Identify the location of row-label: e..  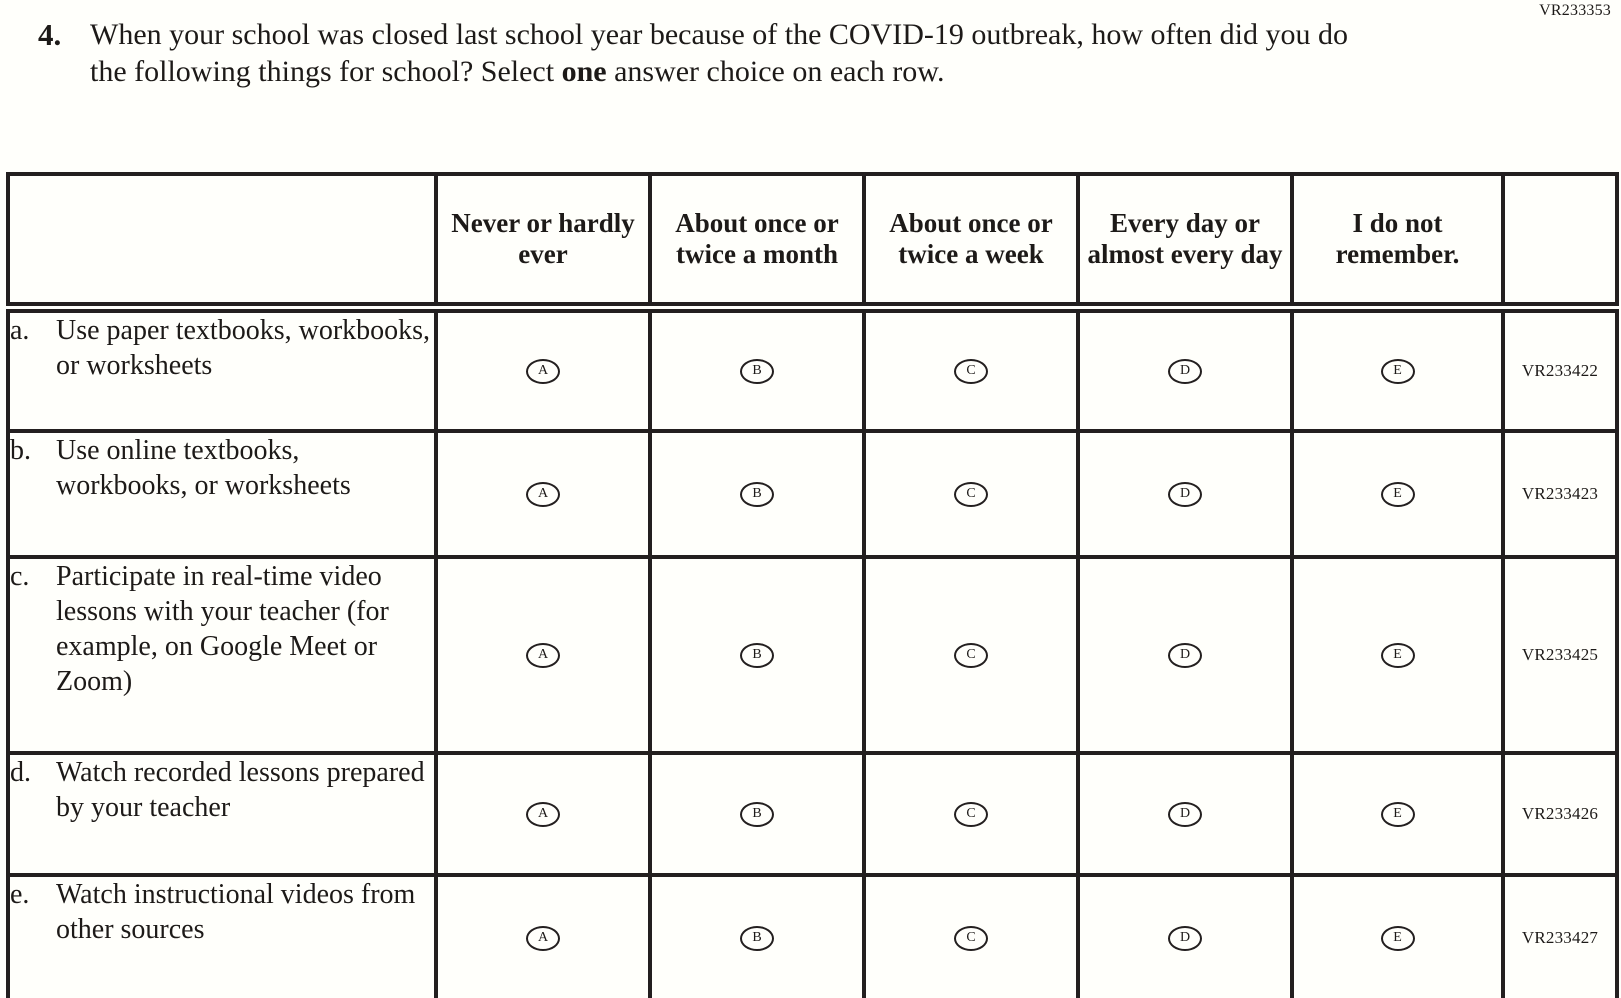
(20, 894).